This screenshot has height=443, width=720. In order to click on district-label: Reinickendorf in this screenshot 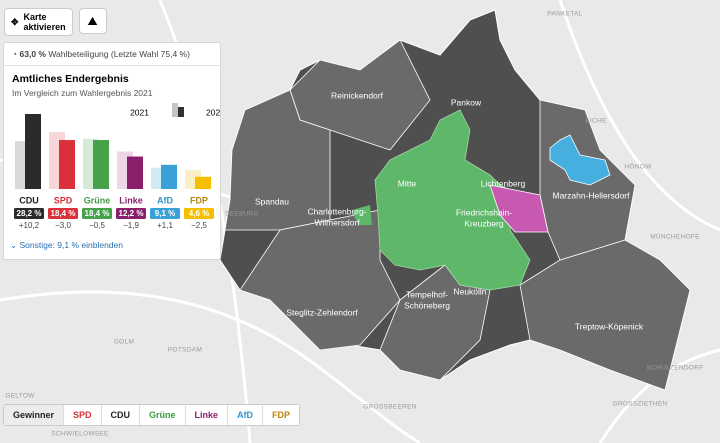, I will do `click(357, 95)`.